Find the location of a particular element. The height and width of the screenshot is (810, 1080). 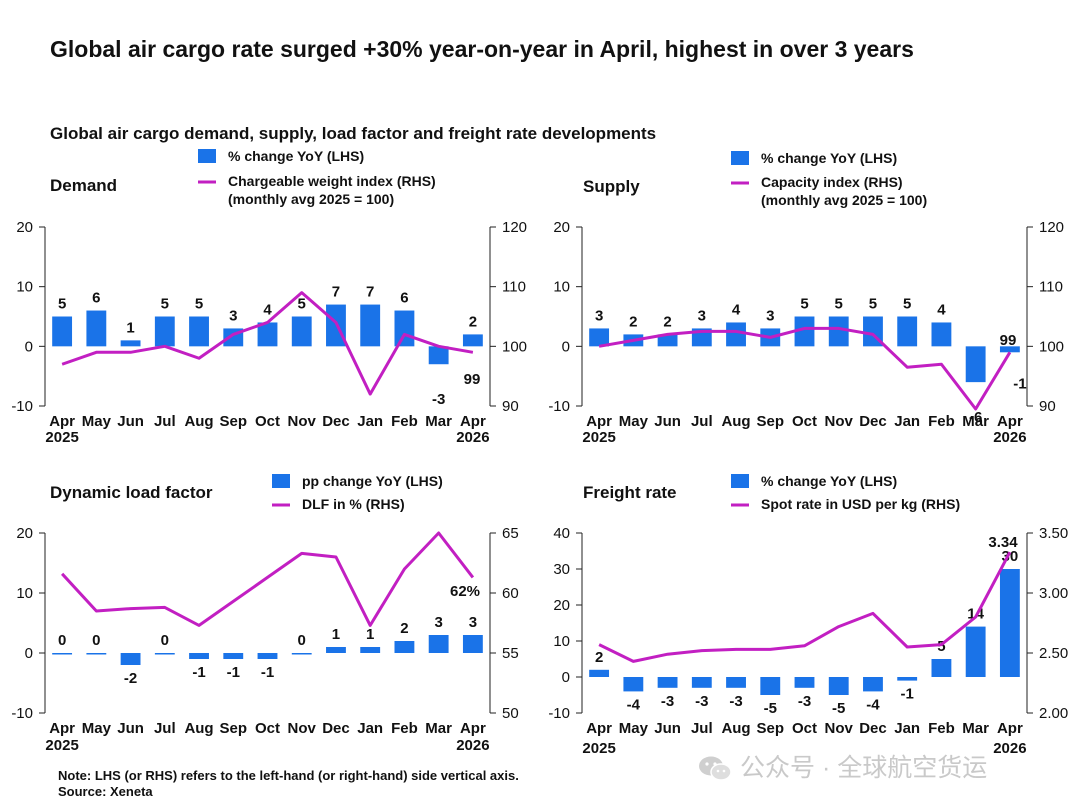

watermark: 公众号 · 全球航空货运 is located at coordinates (842, 766).